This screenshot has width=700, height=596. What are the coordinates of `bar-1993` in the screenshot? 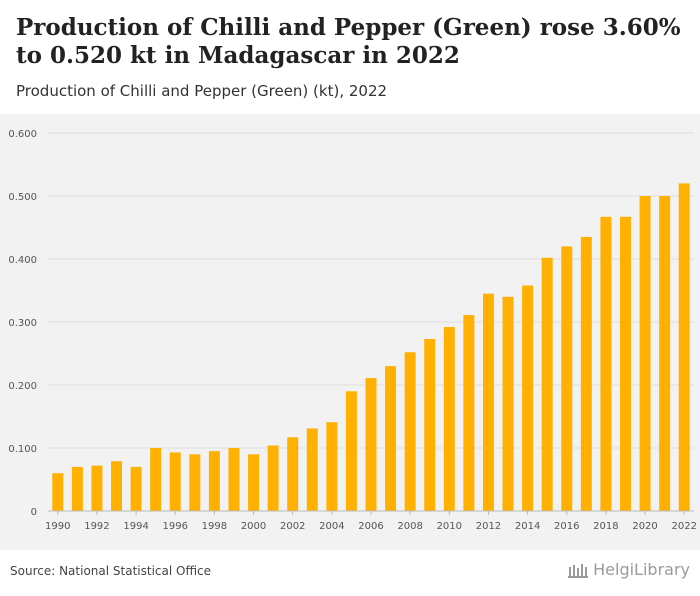 It's located at (116, 486).